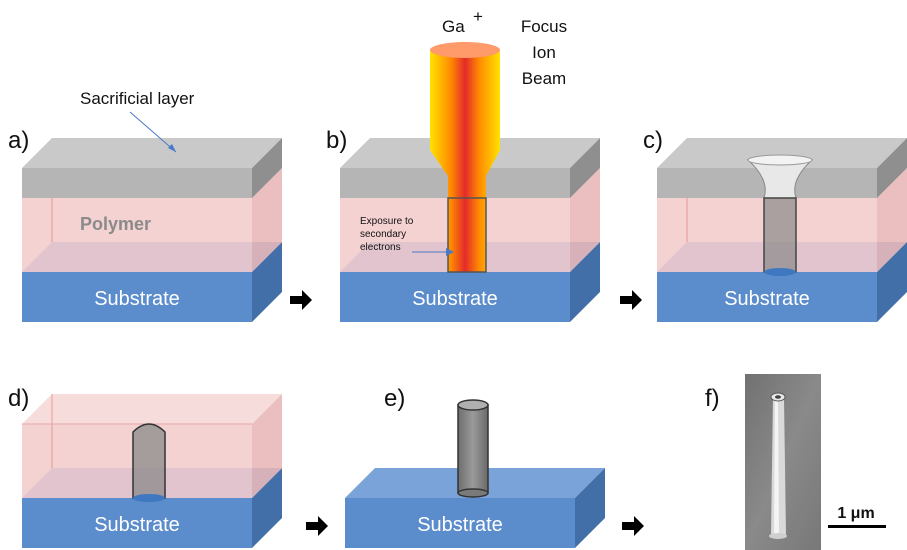  Describe the element at coordinates (633, 526) in the screenshot. I see `arrow-ef` at that location.